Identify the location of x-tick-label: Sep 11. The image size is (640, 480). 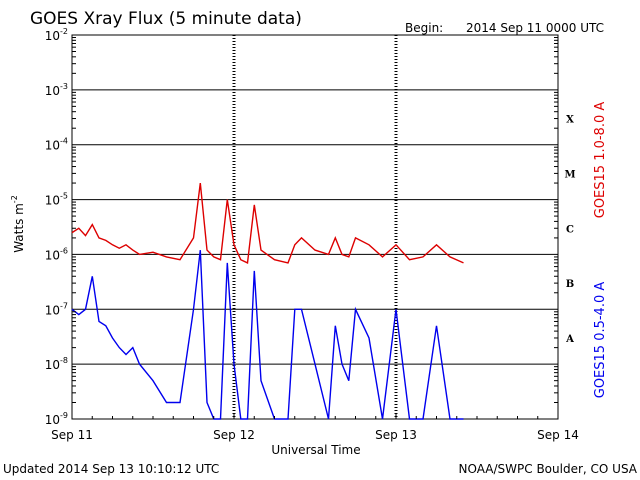
(72, 435).